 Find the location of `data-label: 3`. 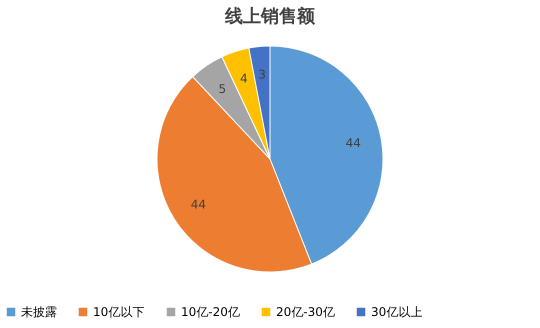

data-label: 3 is located at coordinates (262, 75).